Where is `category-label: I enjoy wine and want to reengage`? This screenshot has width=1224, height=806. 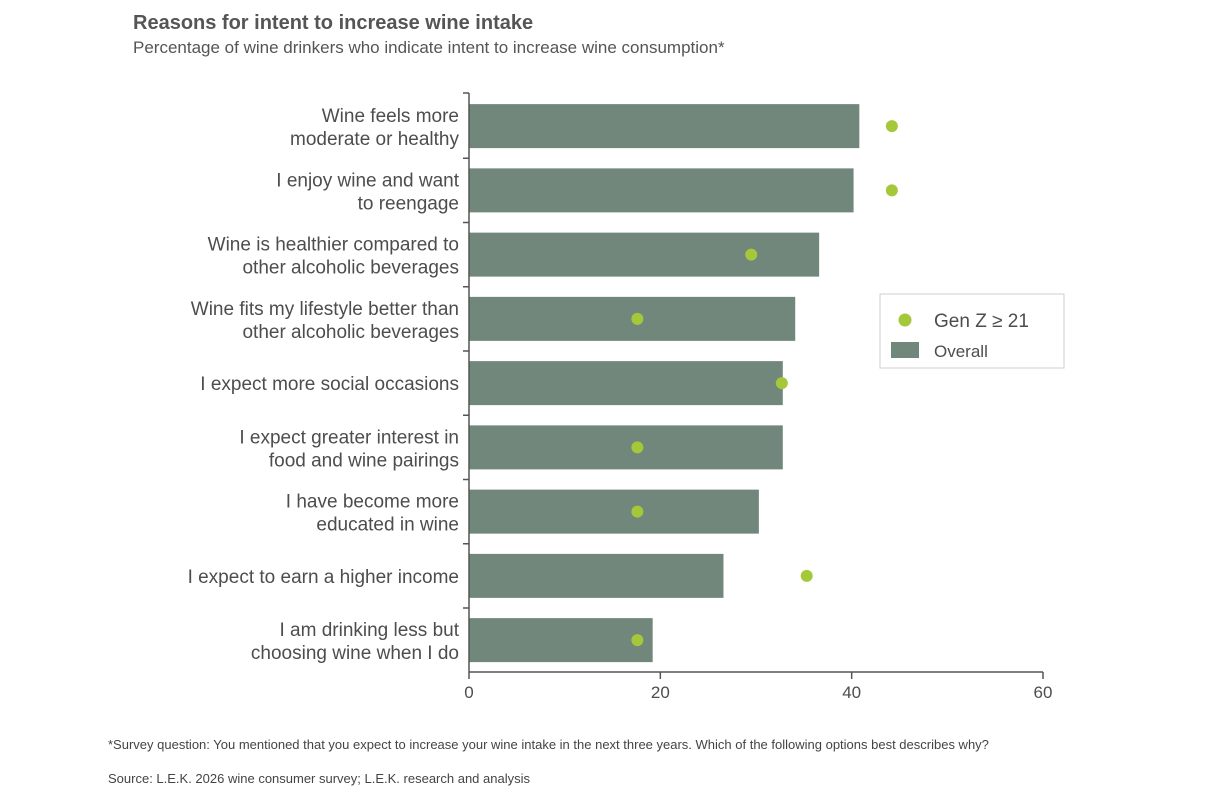
category-label: I enjoy wine and want to reengage is located at coordinates (367, 192).